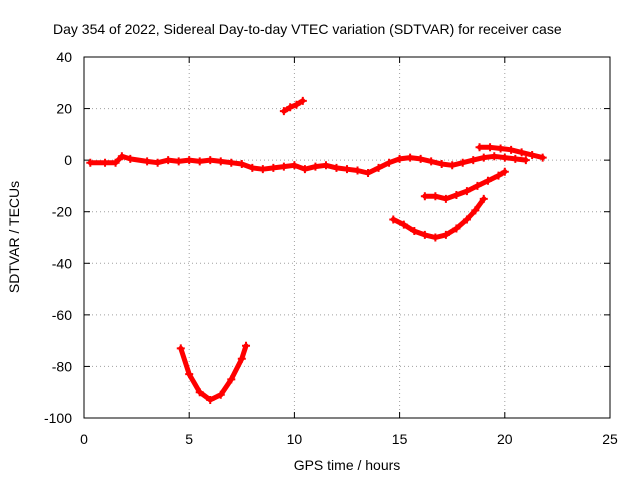 The image size is (640, 480). I want to click on series-deep-arc, so click(213, 372).